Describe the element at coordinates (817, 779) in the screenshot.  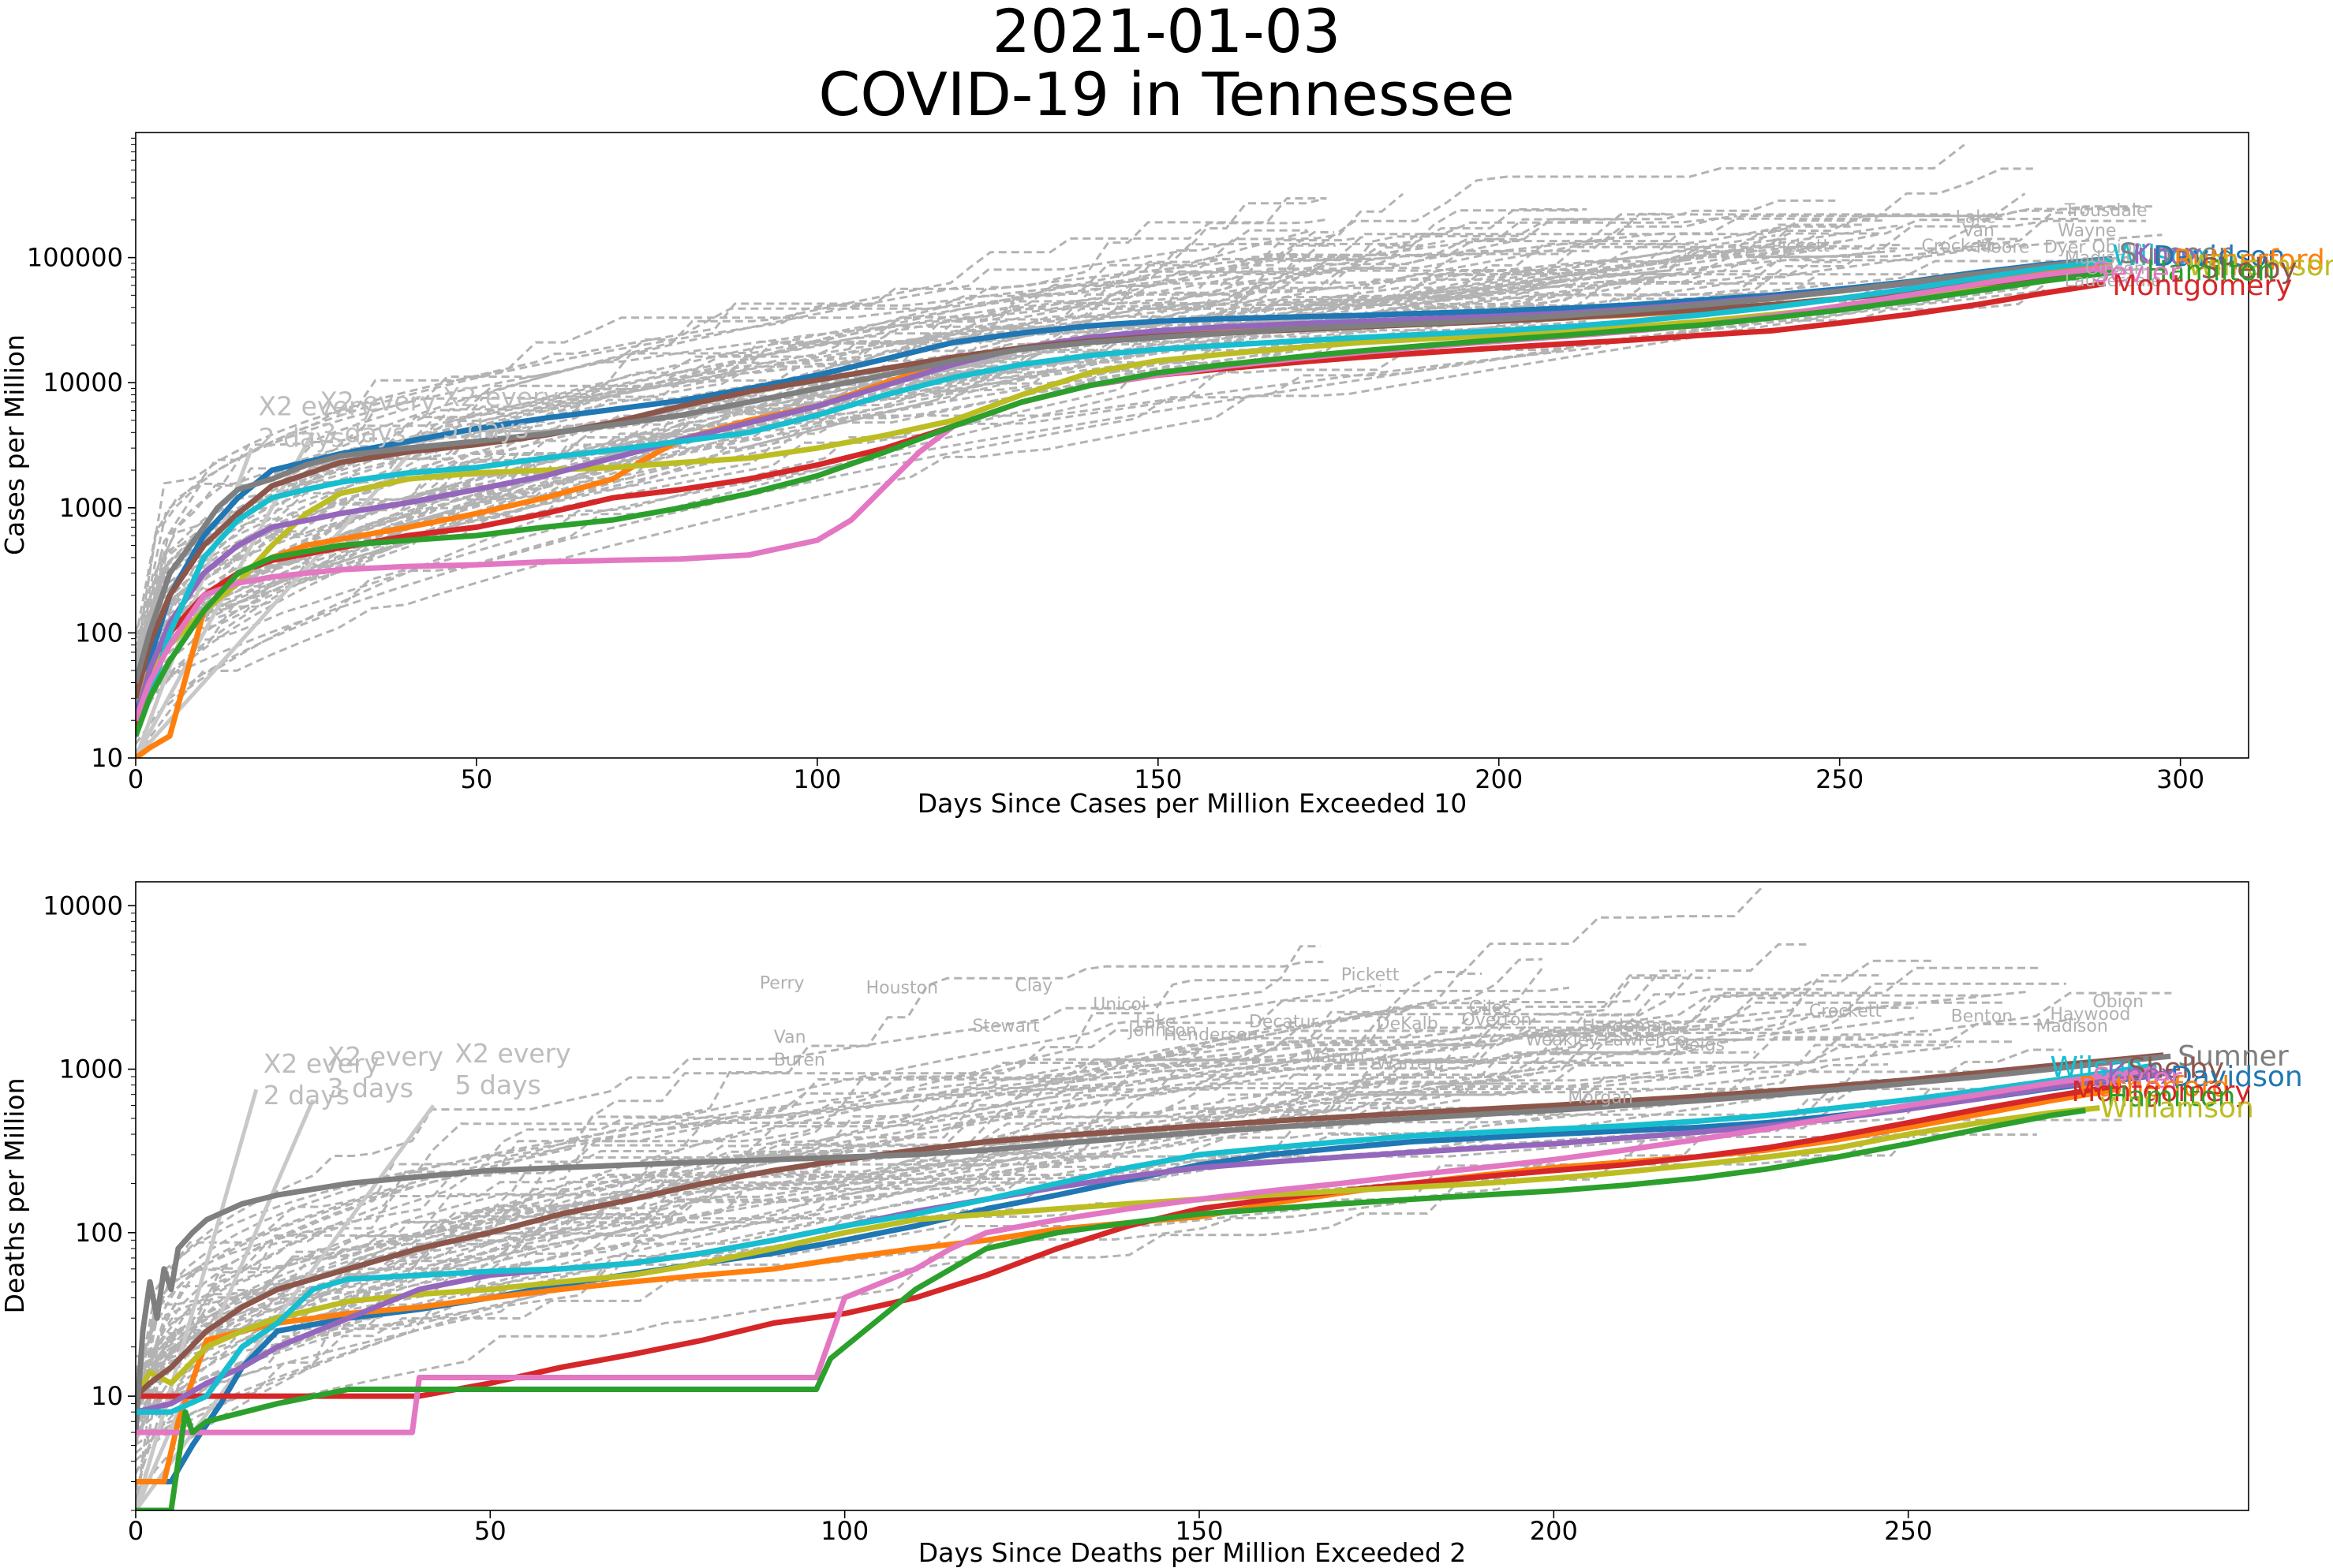
I see `x-tick-label: 100` at that location.